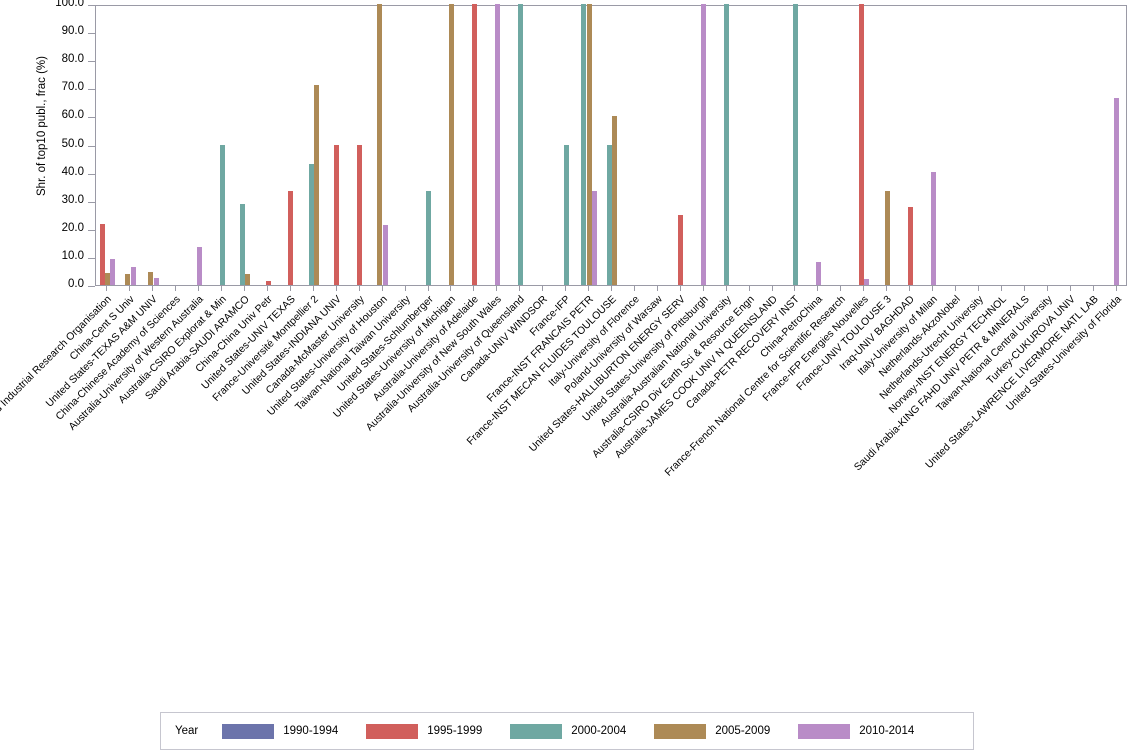 The image size is (1134, 756). What do you see at coordinates (424, 731) in the screenshot?
I see `legend-entry: 1995-1999` at bounding box center [424, 731].